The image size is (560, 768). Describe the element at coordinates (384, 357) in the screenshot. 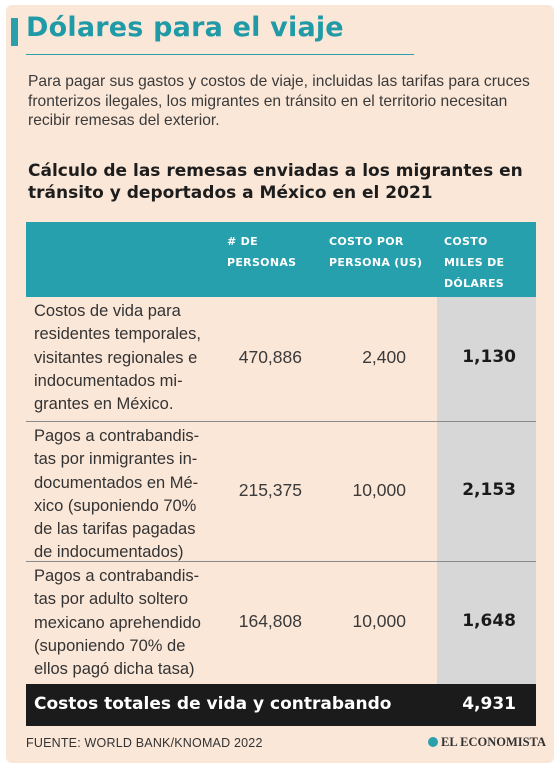

I see `row-cost-per-person: 2,400` at that location.